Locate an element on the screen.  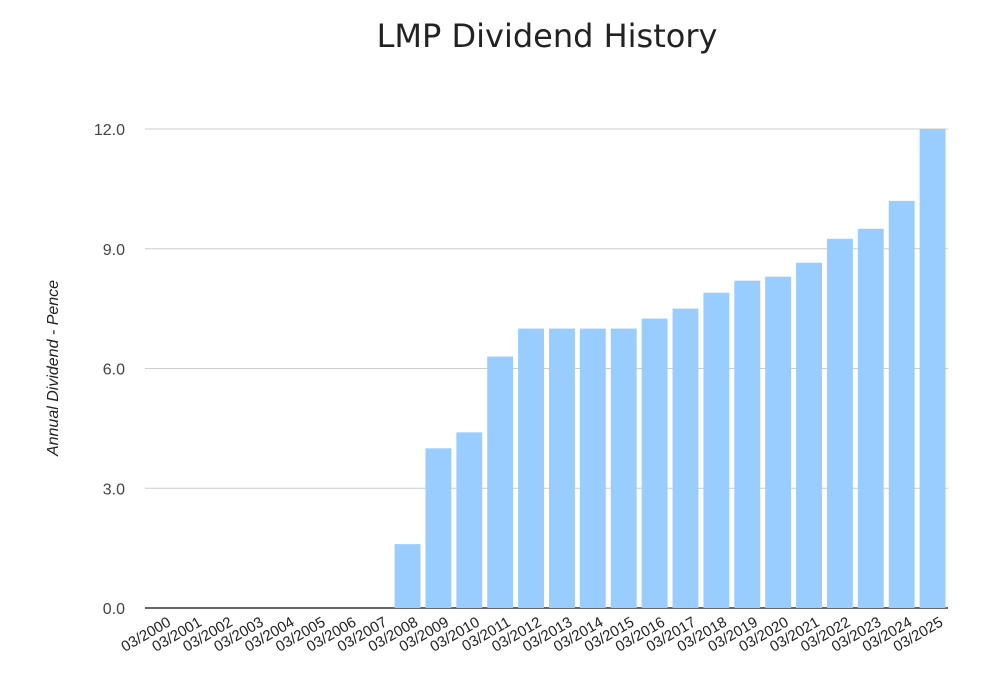
bar-03-2023 is located at coordinates (870, 418).